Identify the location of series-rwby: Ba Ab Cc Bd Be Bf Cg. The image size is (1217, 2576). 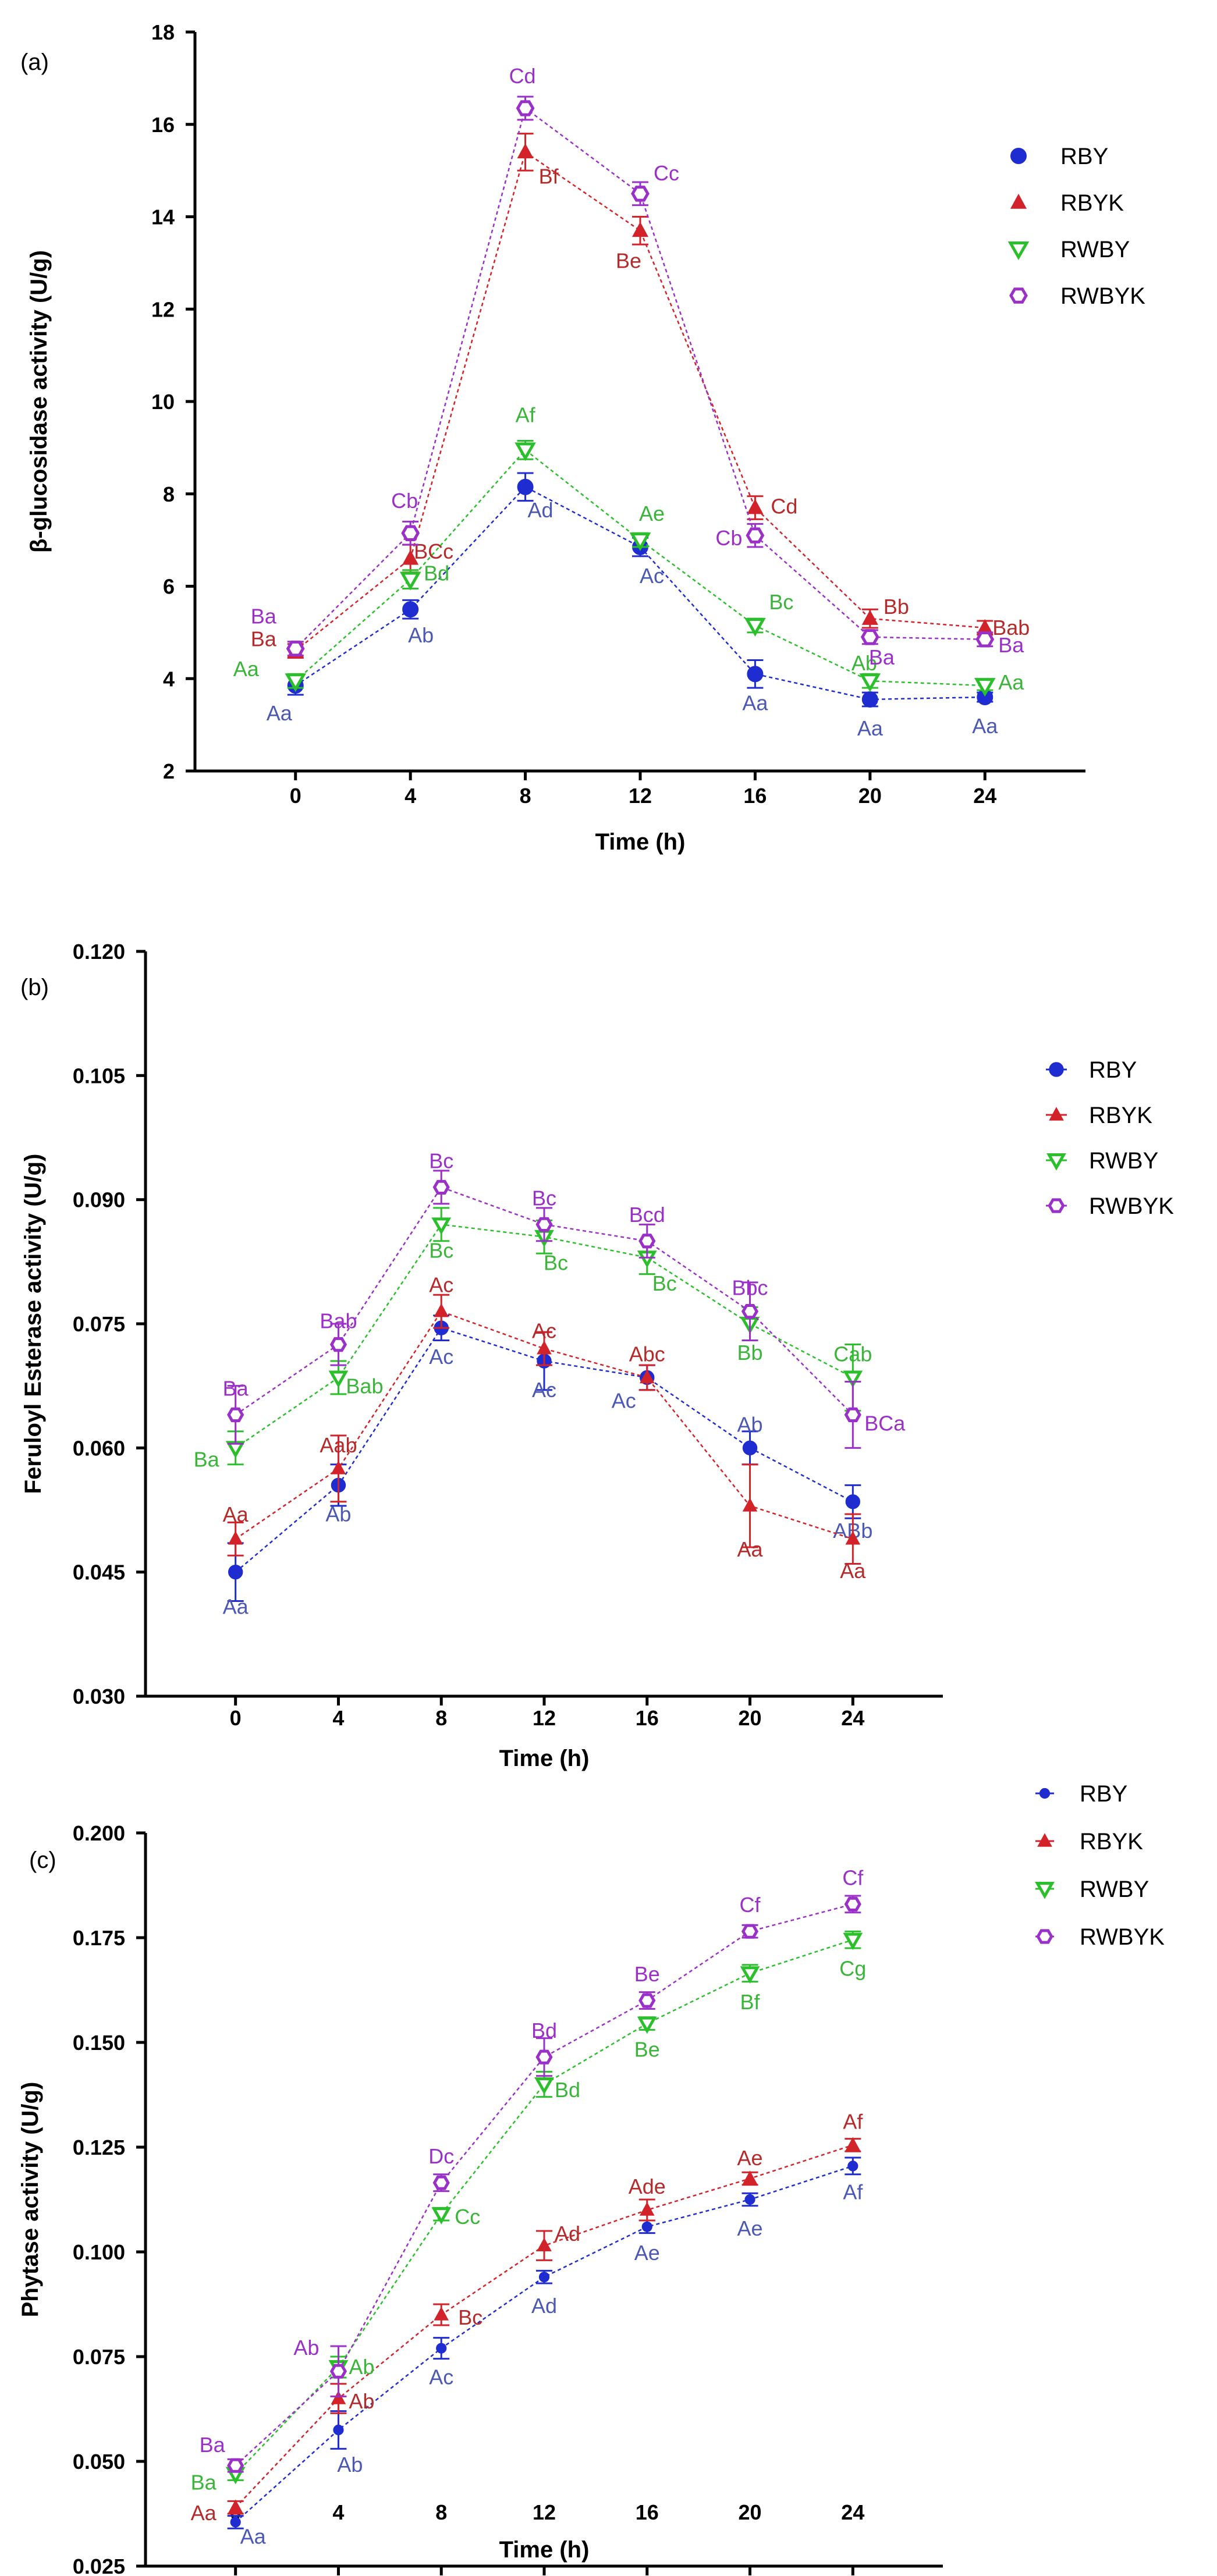
(528, 2212).